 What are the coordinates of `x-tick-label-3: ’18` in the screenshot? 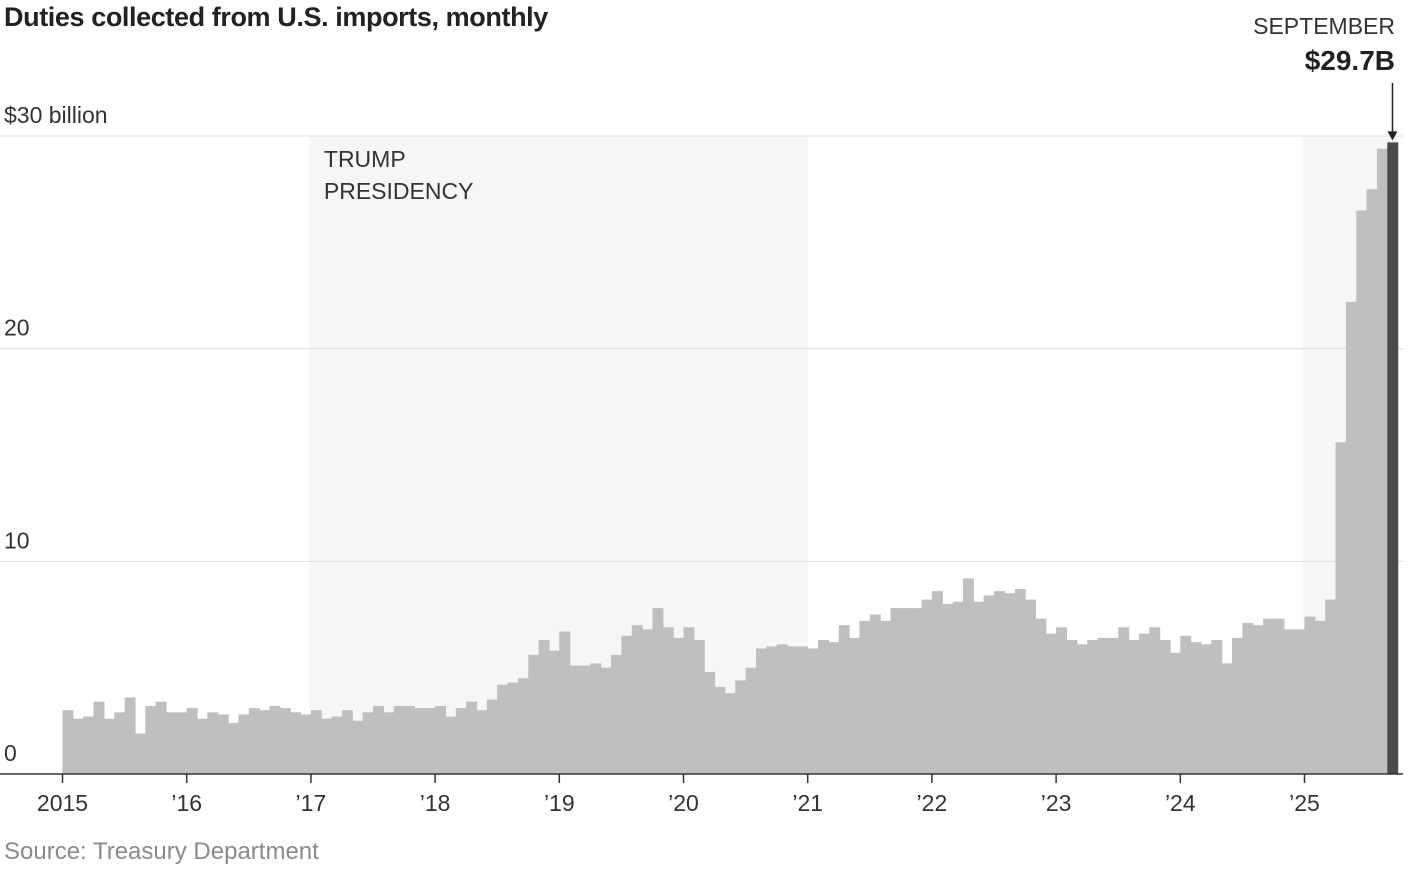 It's located at (435, 803).